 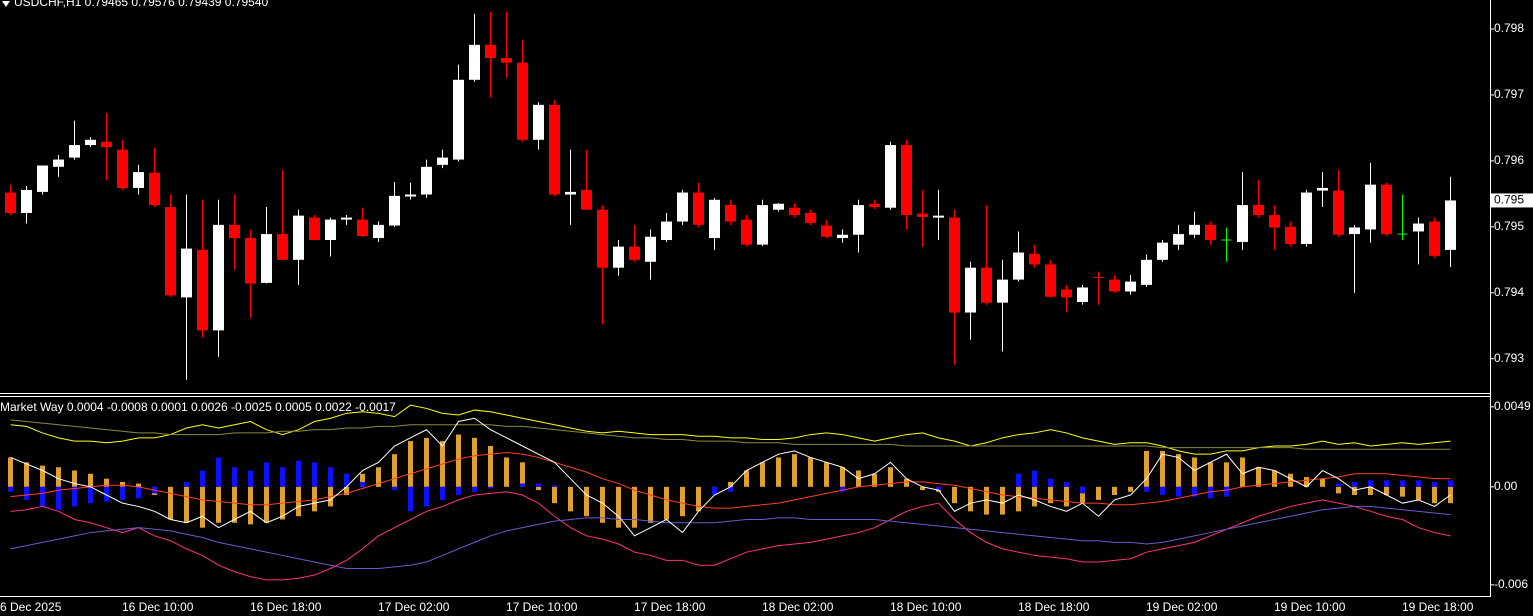 I want to click on y-tick-label: 0.00, so click(x=1506, y=486).